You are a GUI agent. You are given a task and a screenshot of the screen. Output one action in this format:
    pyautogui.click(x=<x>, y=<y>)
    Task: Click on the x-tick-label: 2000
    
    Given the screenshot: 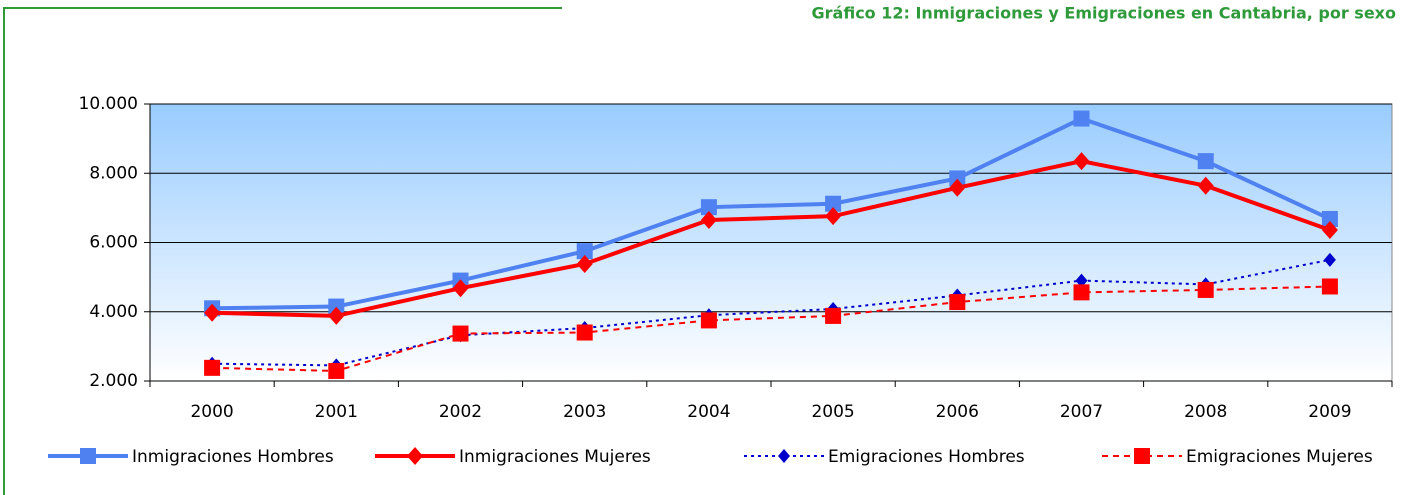 What is the action you would take?
    pyautogui.click(x=211, y=412)
    